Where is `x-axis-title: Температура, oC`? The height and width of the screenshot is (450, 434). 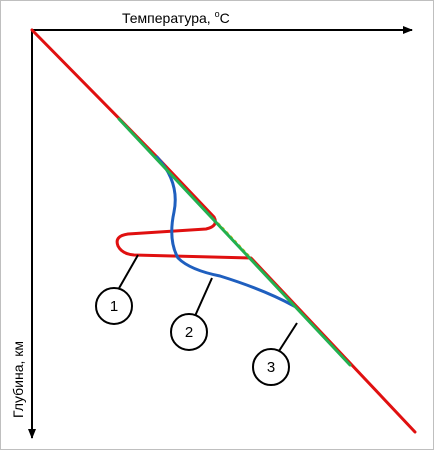 x-axis-title: Температура, oC is located at coordinates (176, 17).